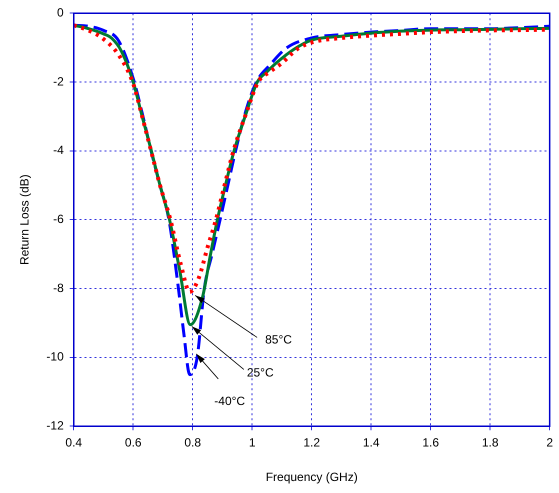 This screenshot has width=559, height=493. I want to click on x-tick-label: 1, so click(252, 443).